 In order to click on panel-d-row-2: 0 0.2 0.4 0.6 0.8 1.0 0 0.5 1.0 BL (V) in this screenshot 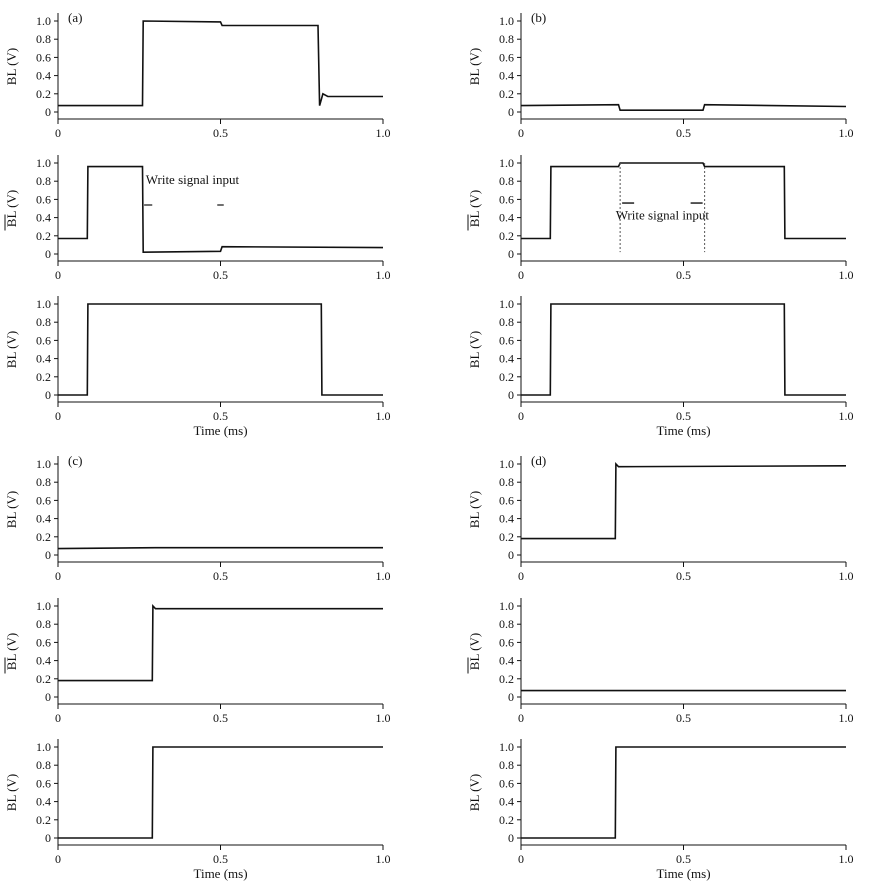, I will do `click(660, 661)`.